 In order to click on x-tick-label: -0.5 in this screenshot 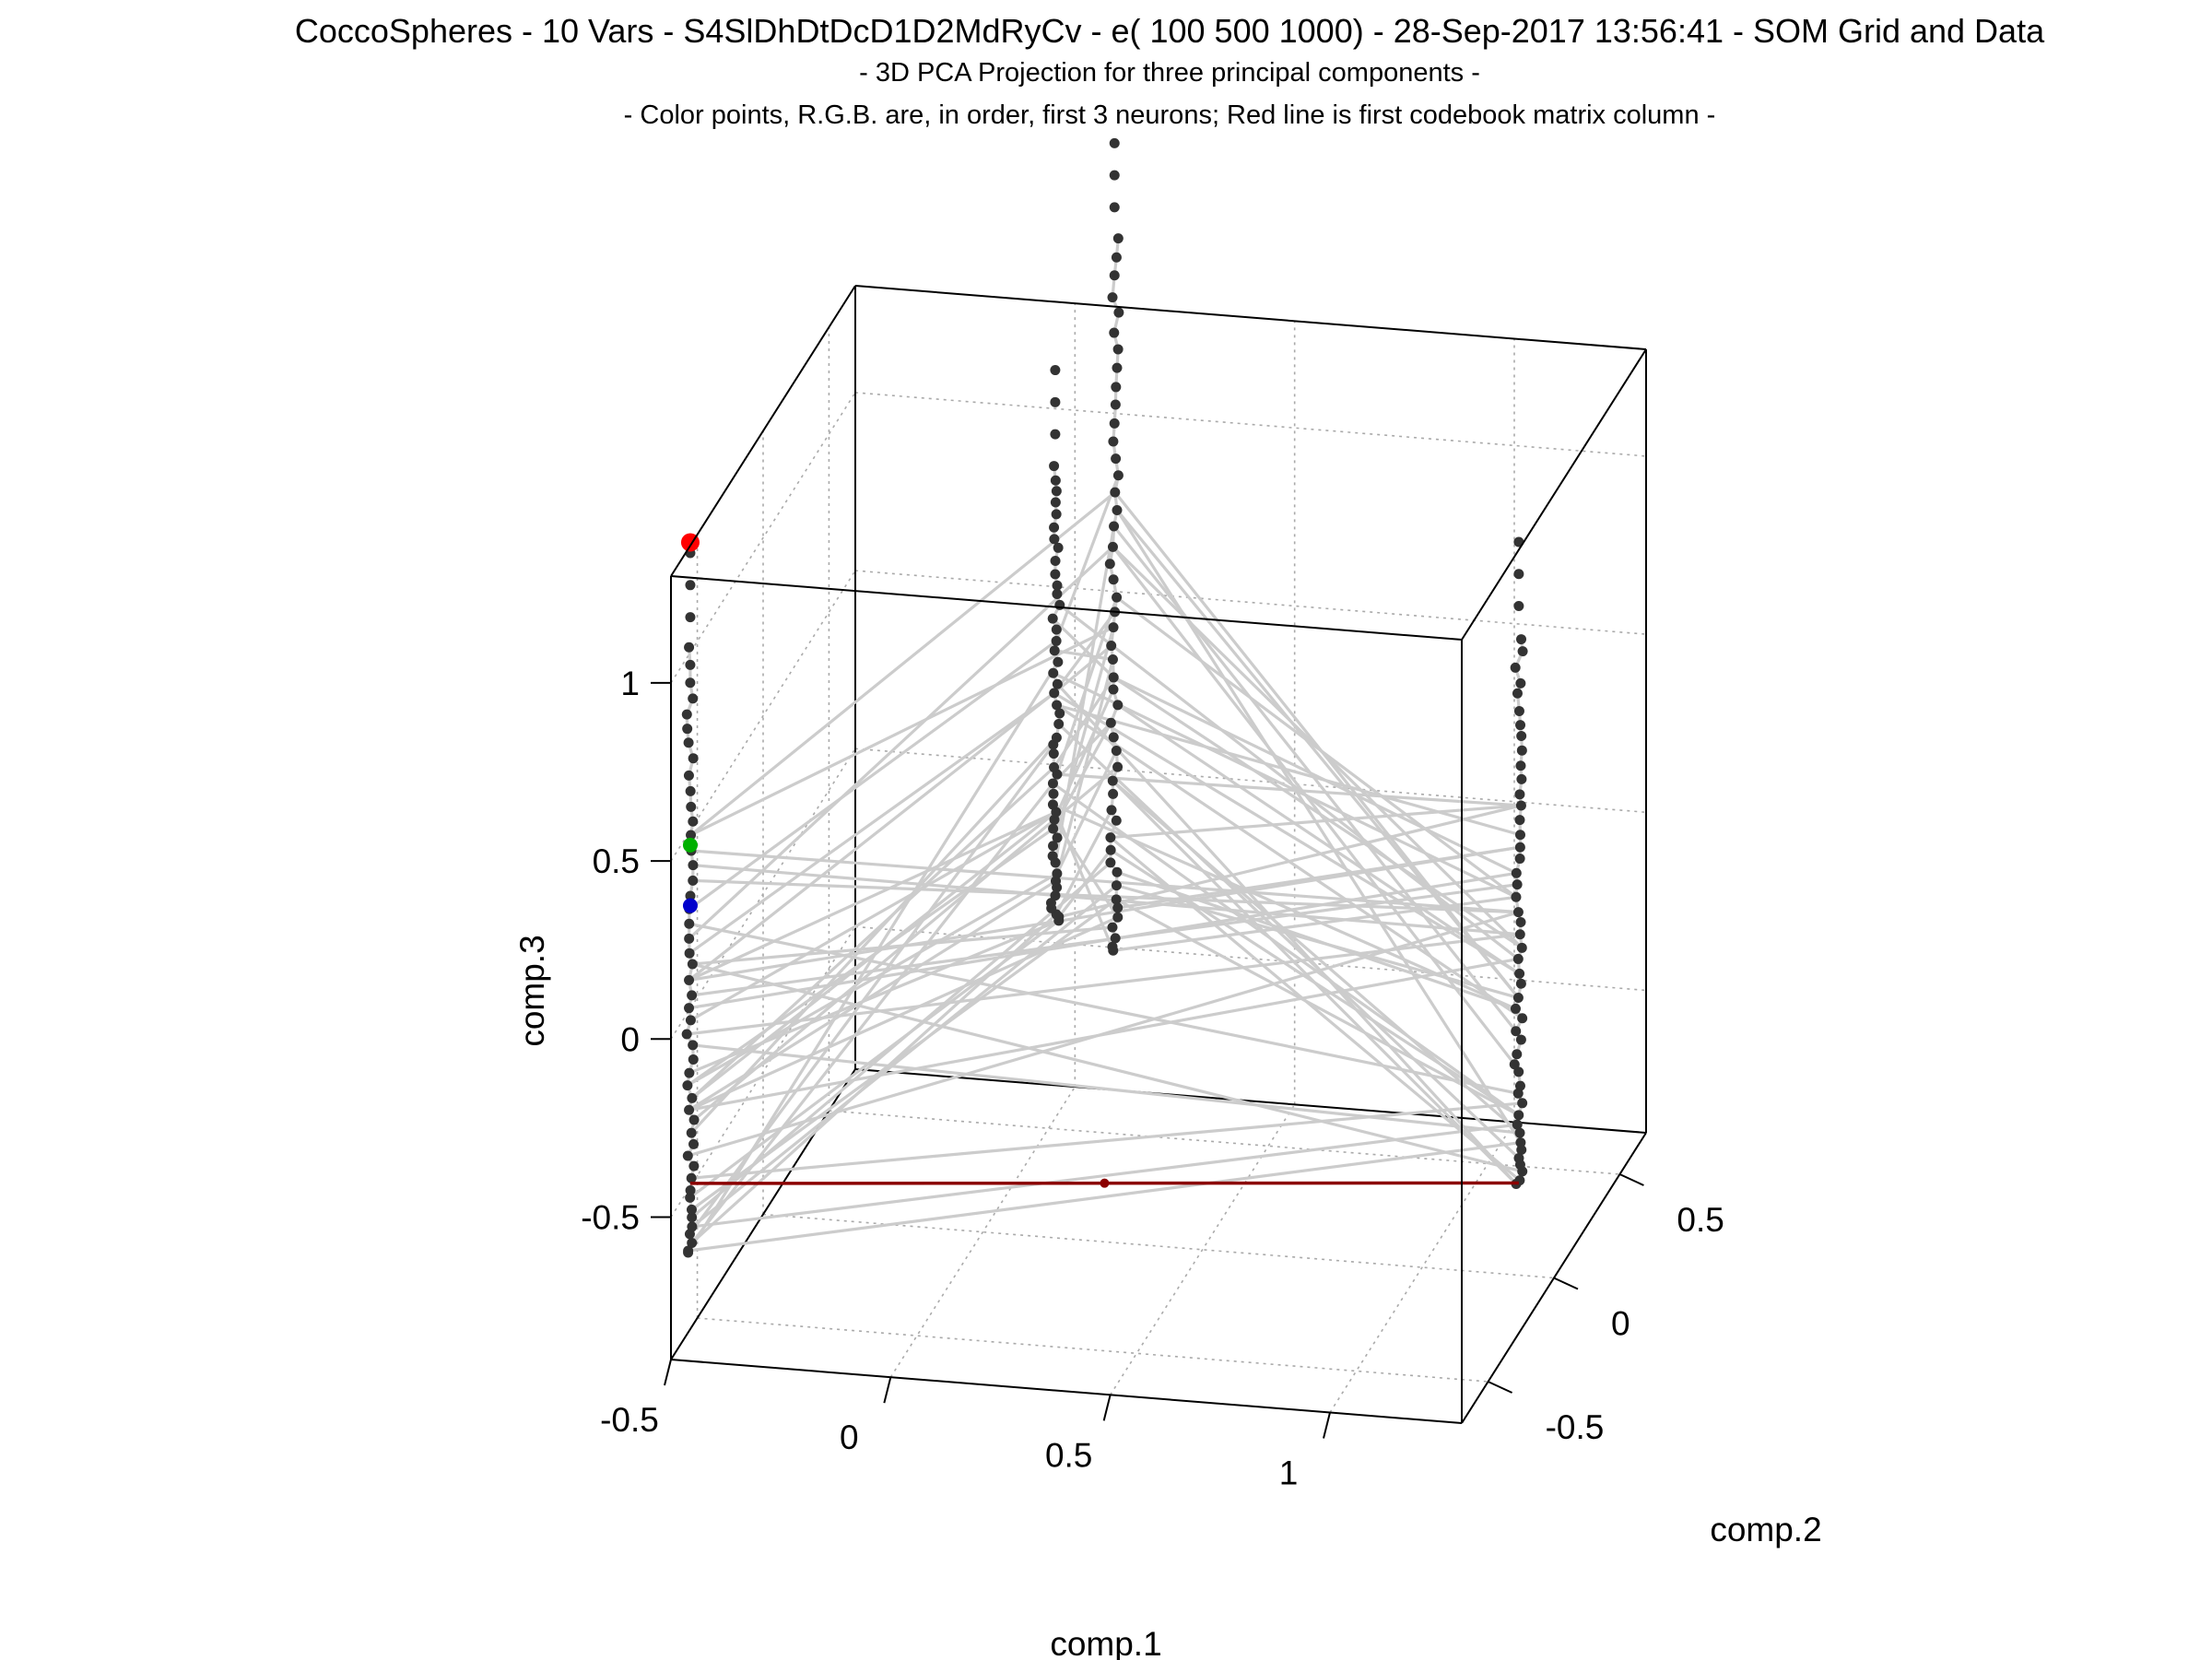, I will do `click(629, 1420)`.